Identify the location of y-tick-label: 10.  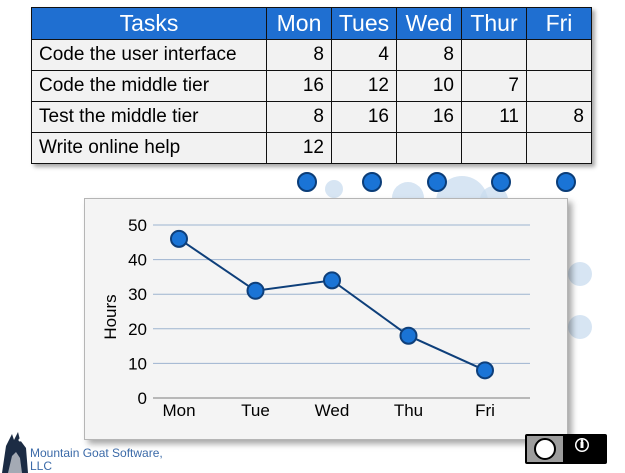
(137, 363).